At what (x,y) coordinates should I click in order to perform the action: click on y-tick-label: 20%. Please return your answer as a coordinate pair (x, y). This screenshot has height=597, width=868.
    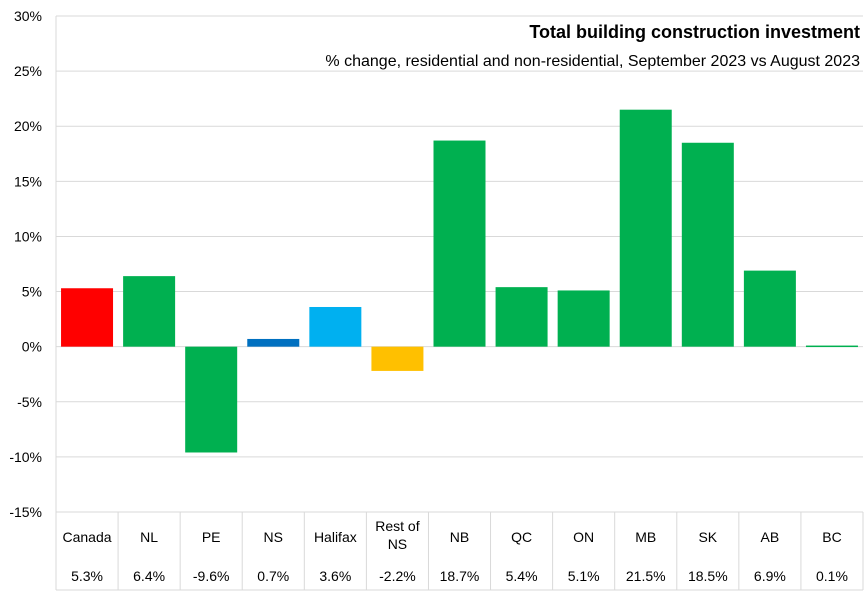
    Looking at the image, I should click on (28, 126).